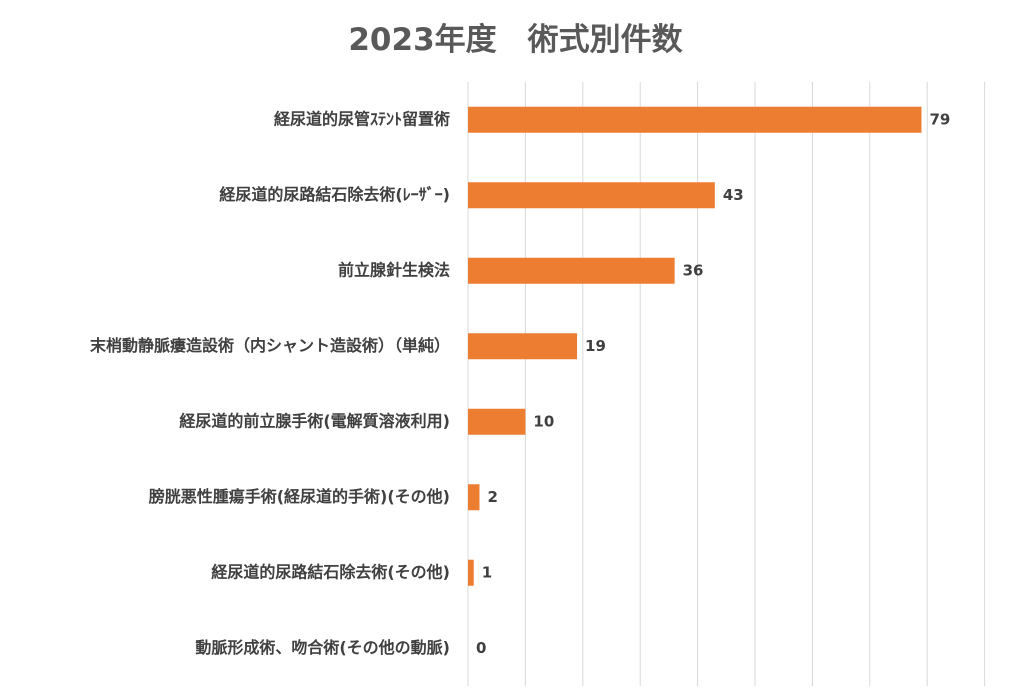 The width and height of the screenshot is (1031, 699). I want to click on data-label: 10, so click(543, 421).